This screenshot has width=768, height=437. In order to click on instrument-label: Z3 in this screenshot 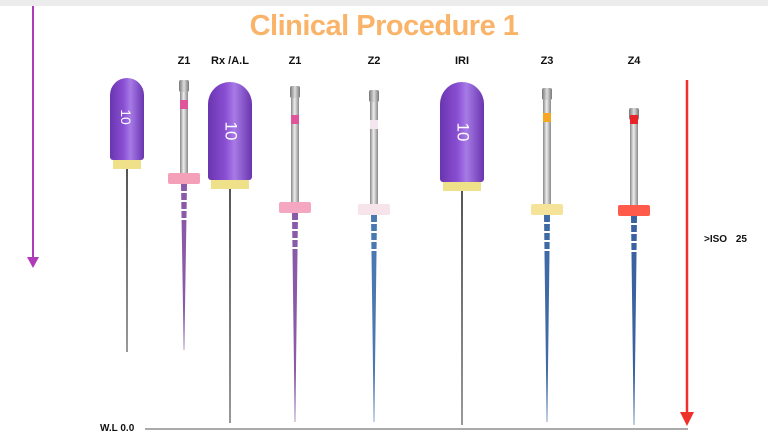, I will do `click(547, 61)`.